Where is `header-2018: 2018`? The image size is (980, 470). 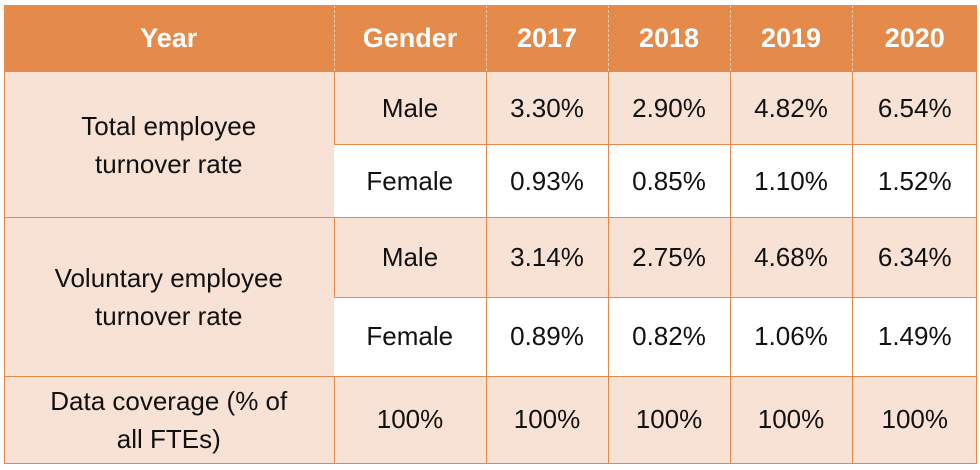 header-2018: 2018 is located at coordinates (668, 39).